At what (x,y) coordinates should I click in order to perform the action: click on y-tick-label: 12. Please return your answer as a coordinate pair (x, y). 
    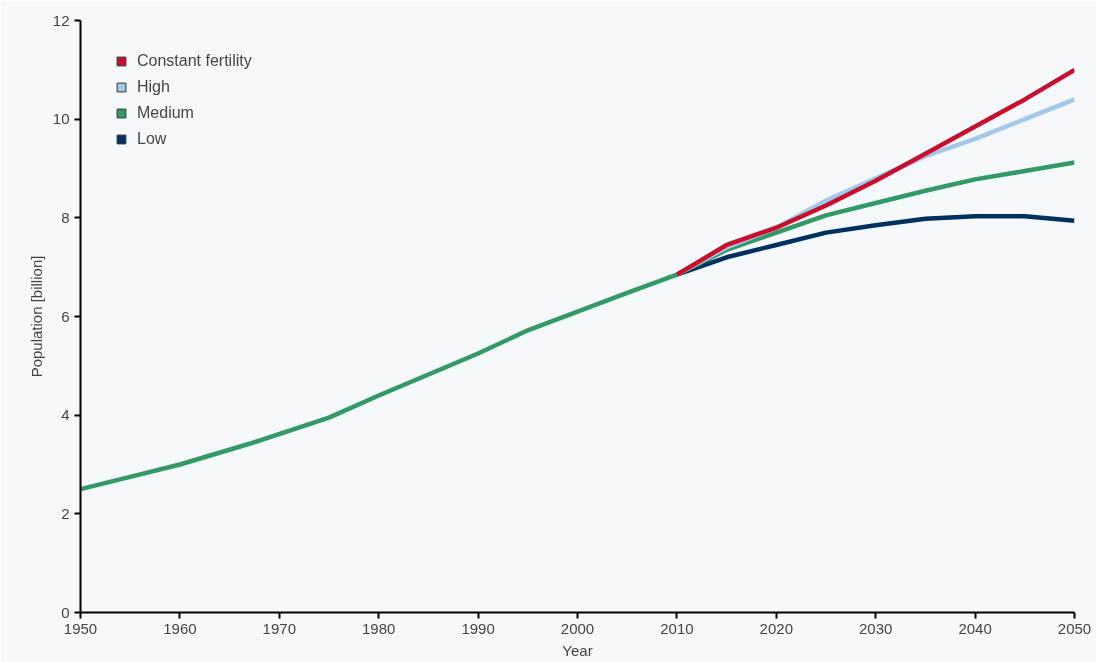
    Looking at the image, I should click on (61, 20).